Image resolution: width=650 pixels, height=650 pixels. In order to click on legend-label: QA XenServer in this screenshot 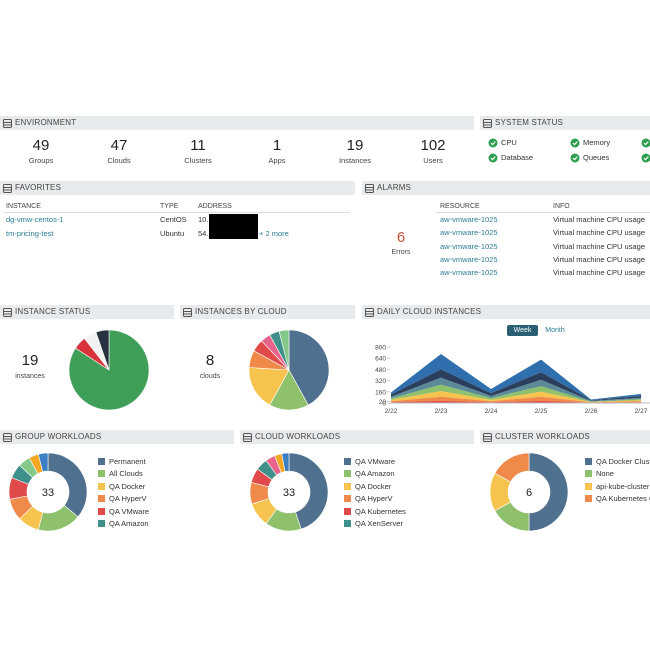, I will do `click(379, 523)`.